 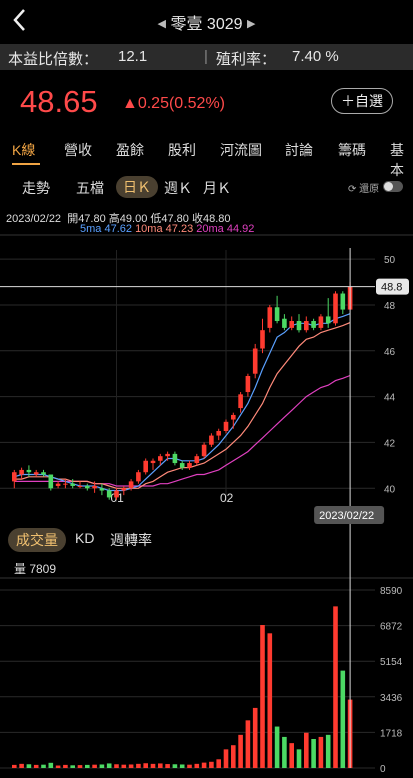 I want to click on crosshair-price-badge, so click(x=392, y=286).